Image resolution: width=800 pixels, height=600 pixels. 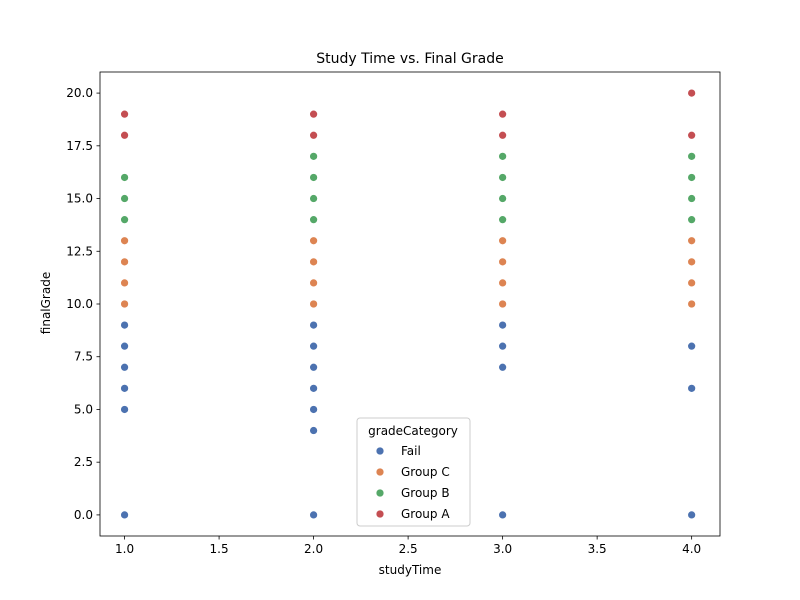 I want to click on chart-title: Study Time vs. Final Grade, so click(x=409, y=59).